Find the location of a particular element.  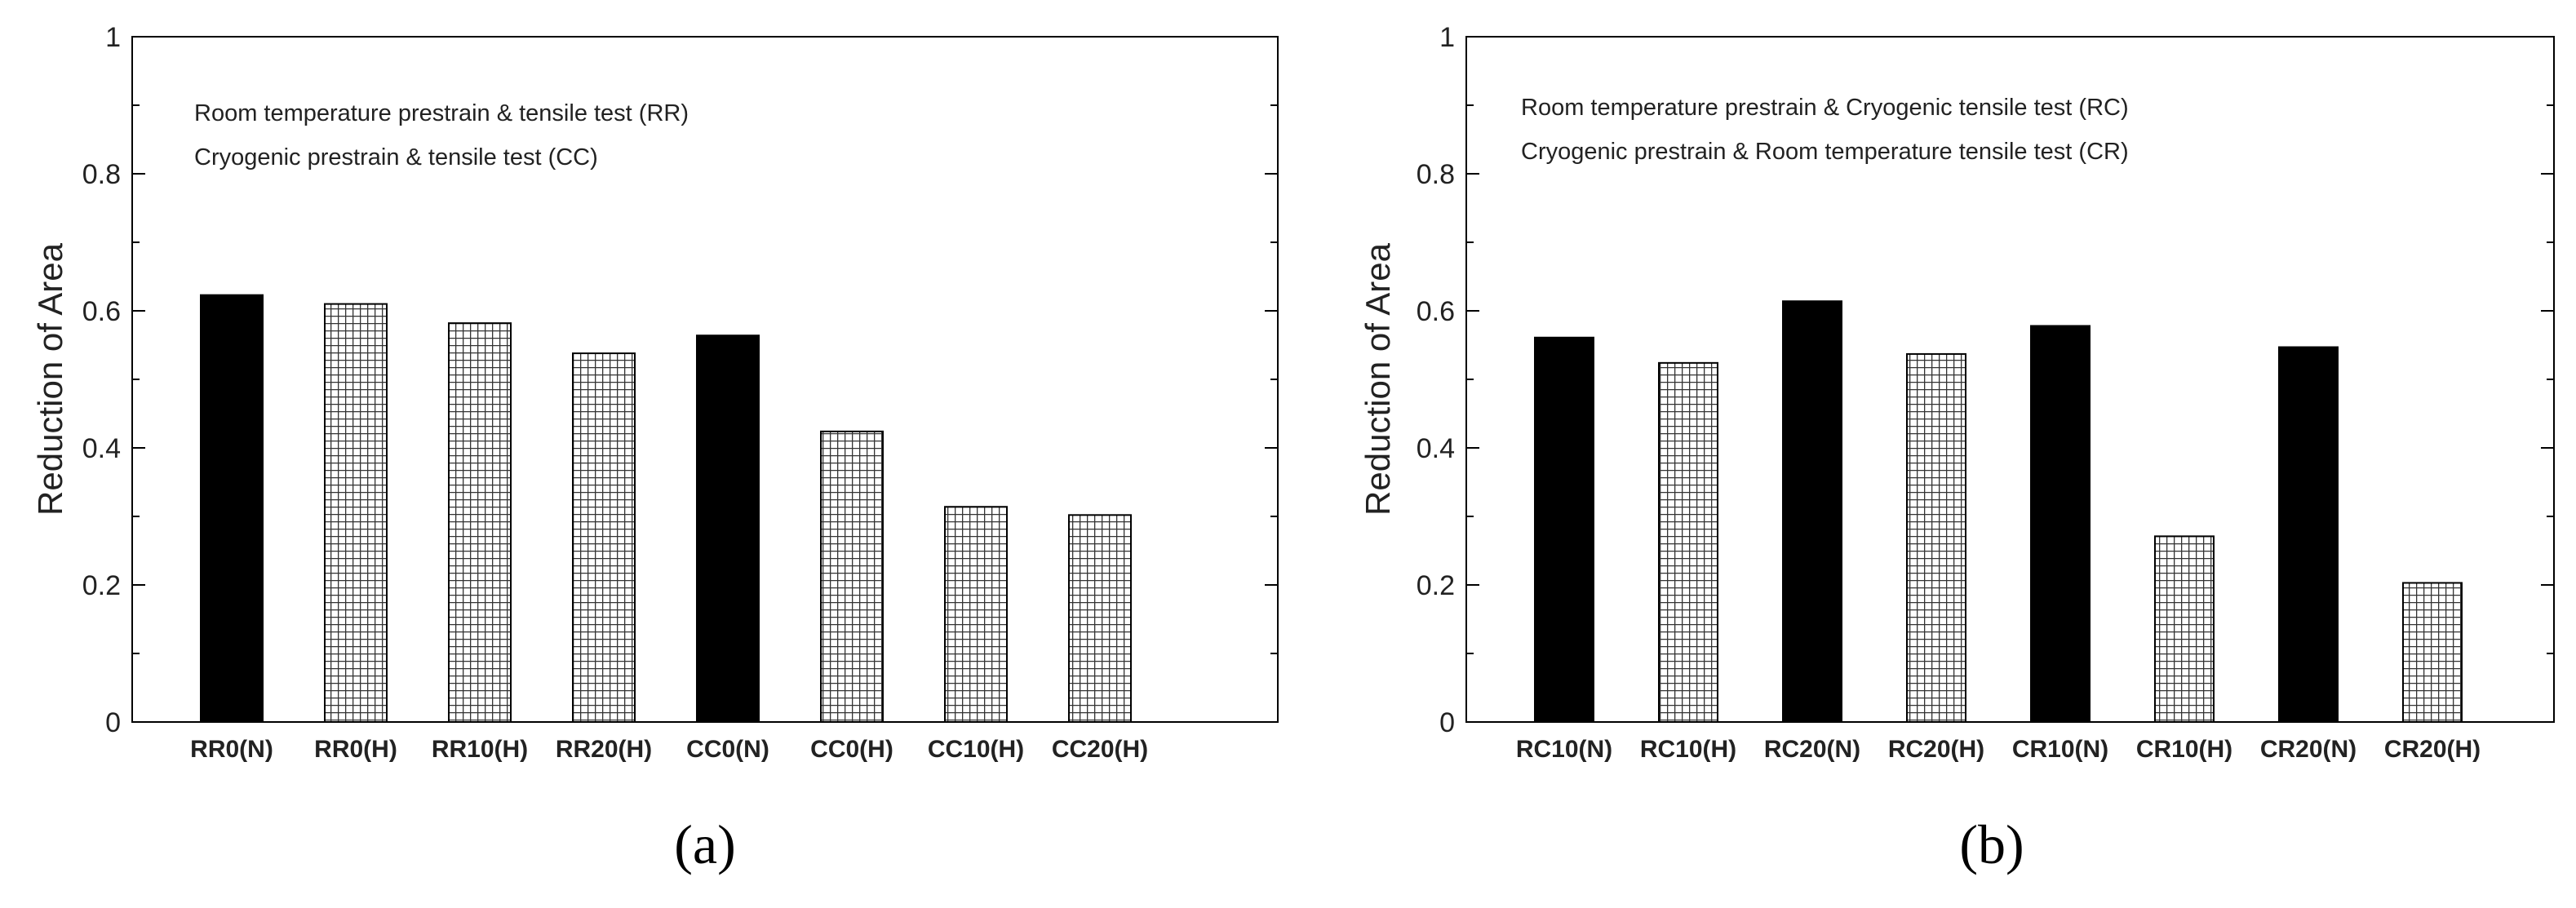

bar-cc0h is located at coordinates (852, 577).